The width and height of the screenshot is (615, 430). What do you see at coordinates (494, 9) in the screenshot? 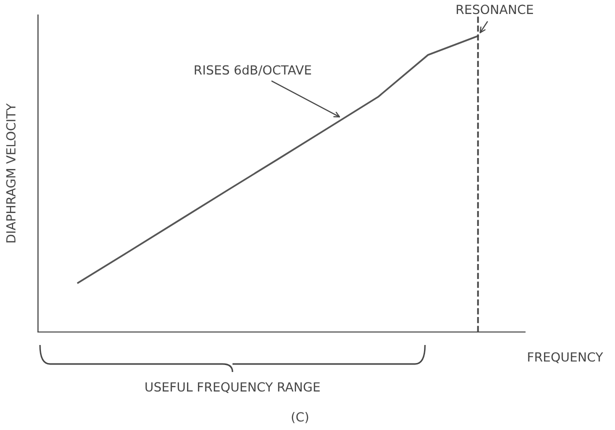
I see `text: RESONANCE` at bounding box center [494, 9].